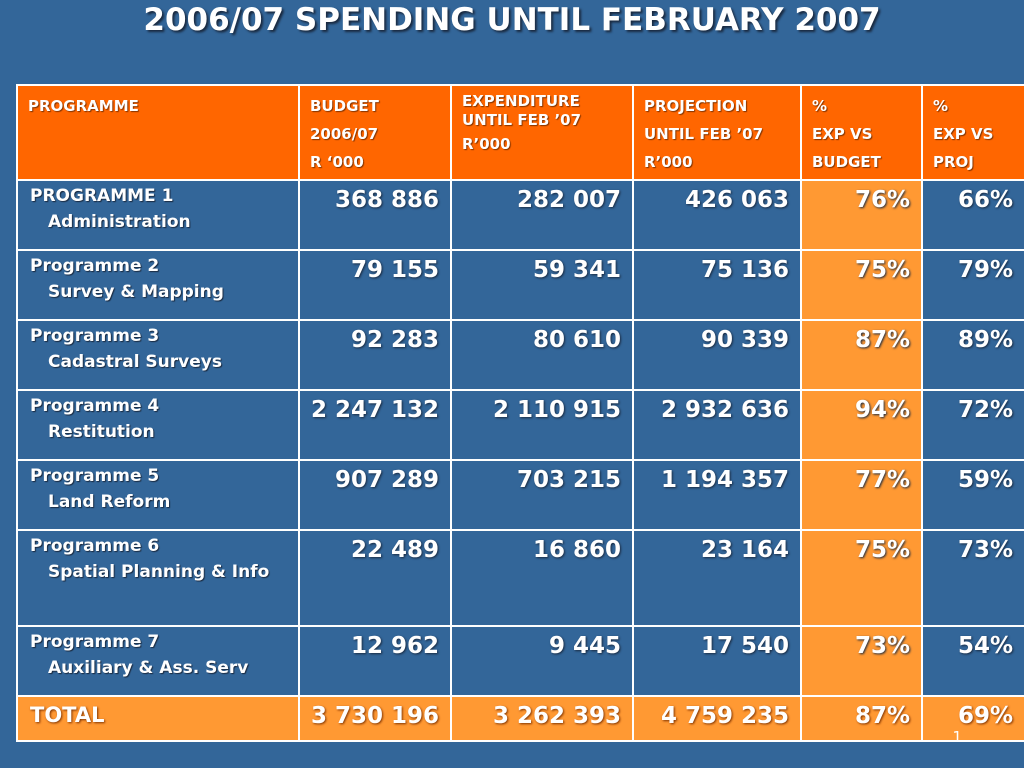 This screenshot has height=768, width=1024. I want to click on programme-number: PROGRAMME 1, so click(102, 196).